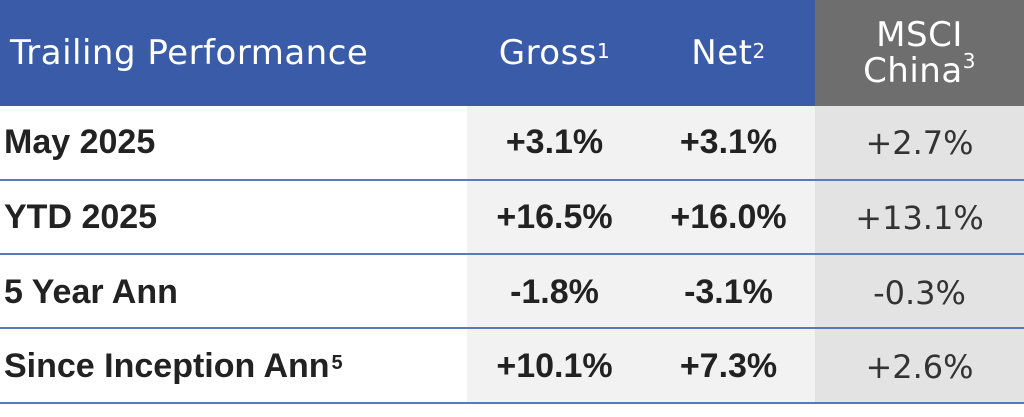 The width and height of the screenshot is (1024, 417). Describe the element at coordinates (919, 142) in the screenshot. I see `msci-value: +2.7%` at that location.